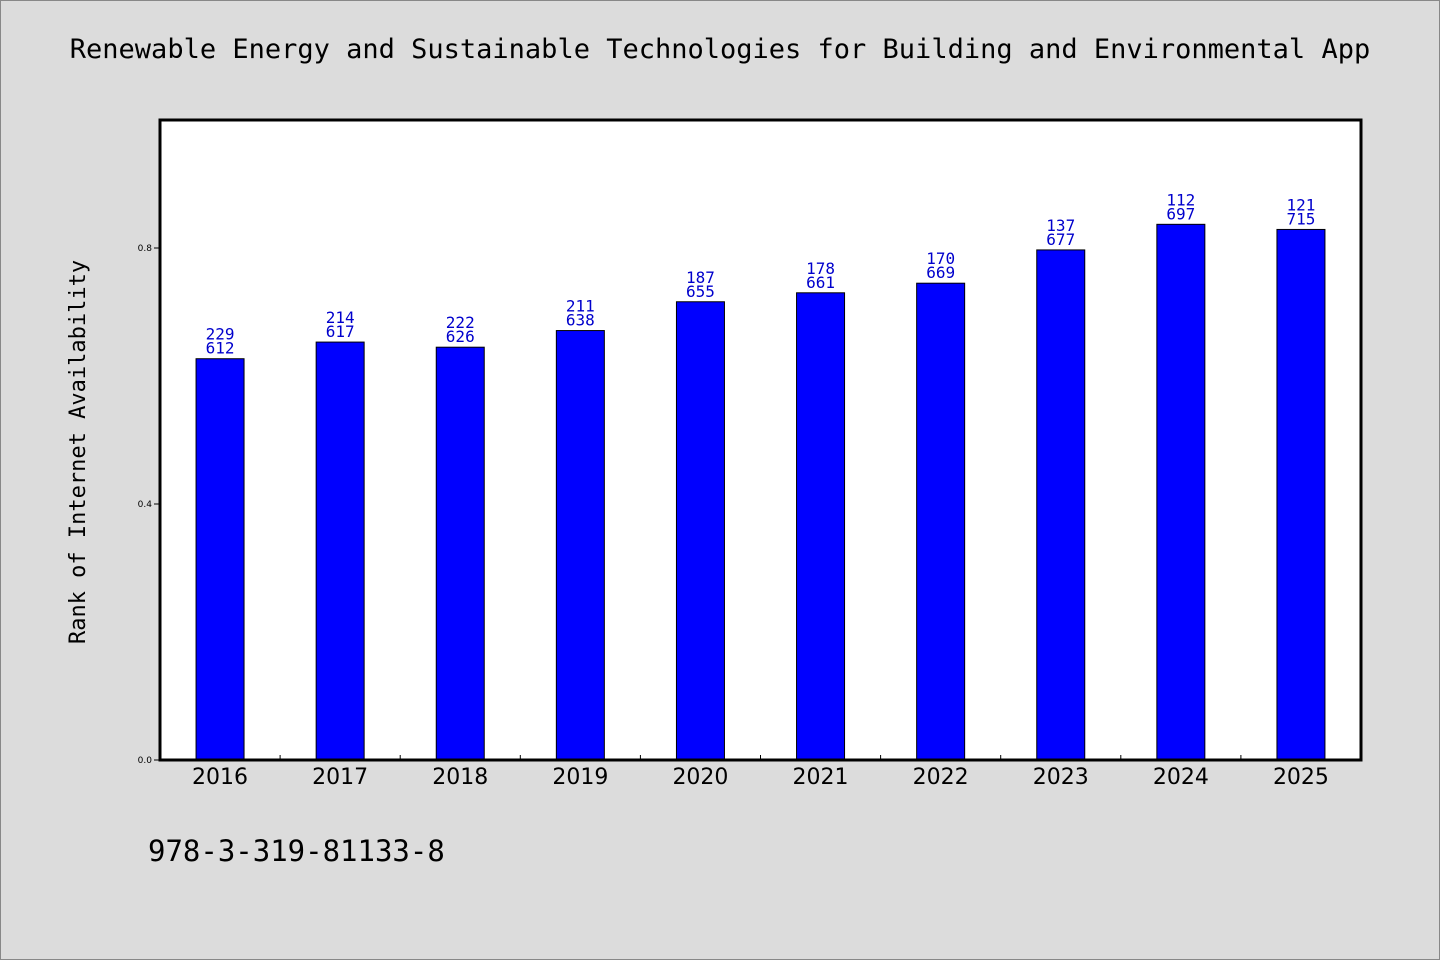  I want to click on x-tick-label: 2023, so click(1061, 777).